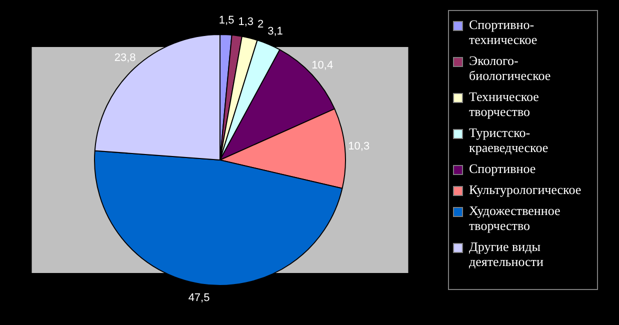  What do you see at coordinates (261, 24) in the screenshot?
I see `data-label: 2` at bounding box center [261, 24].